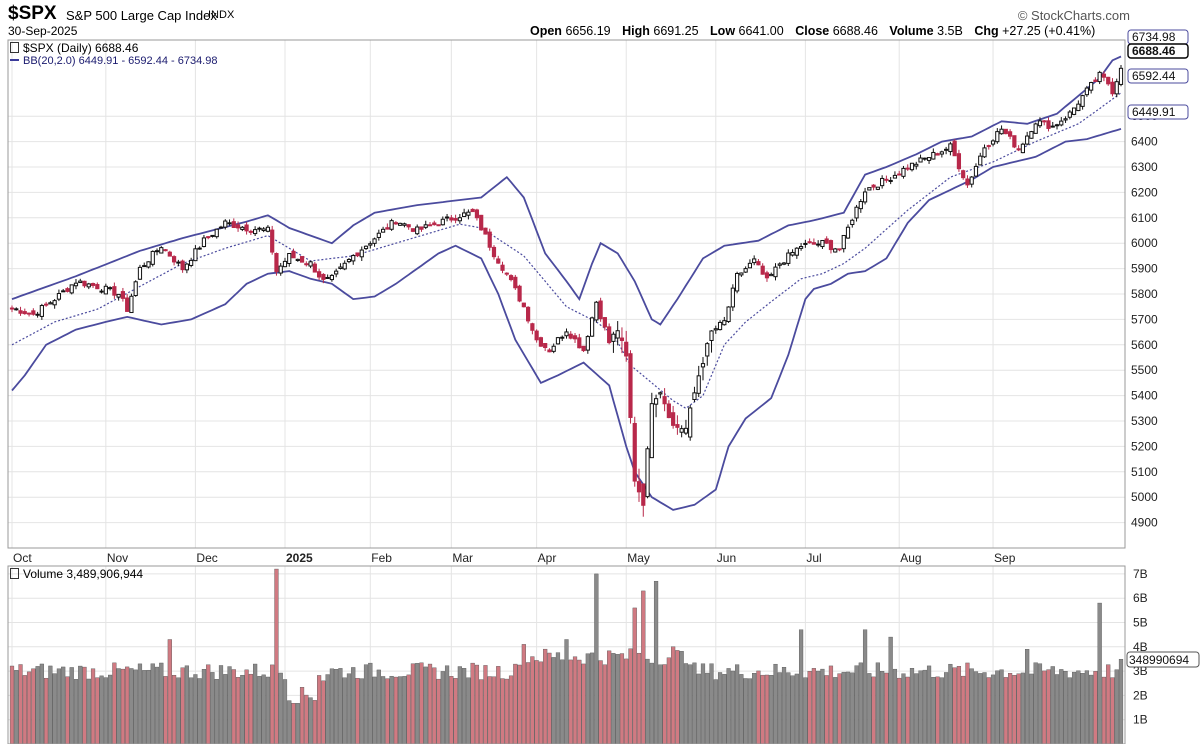 This screenshot has width=1200, height=744. What do you see at coordinates (1163, 659) in the screenshot?
I see `volume-tag-box` at bounding box center [1163, 659].